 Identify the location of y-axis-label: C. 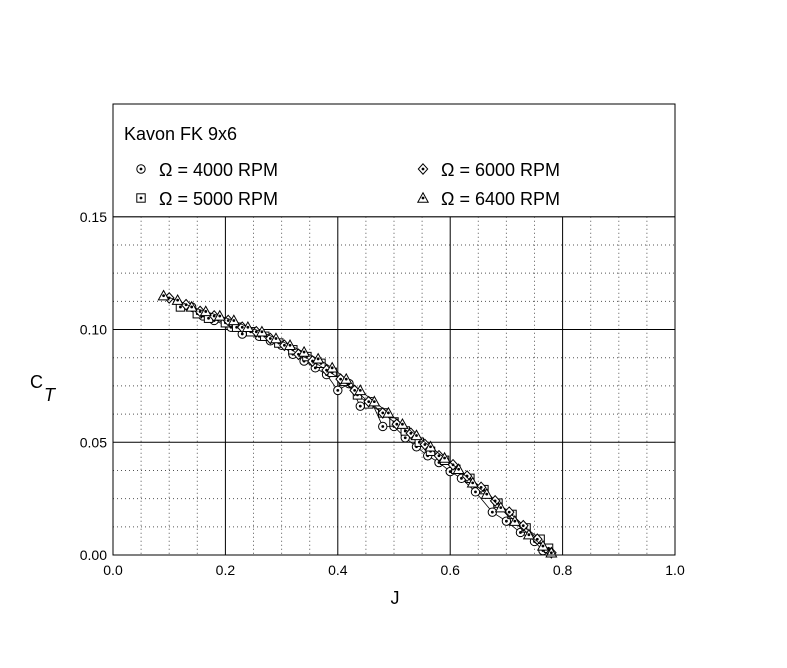
(36, 382).